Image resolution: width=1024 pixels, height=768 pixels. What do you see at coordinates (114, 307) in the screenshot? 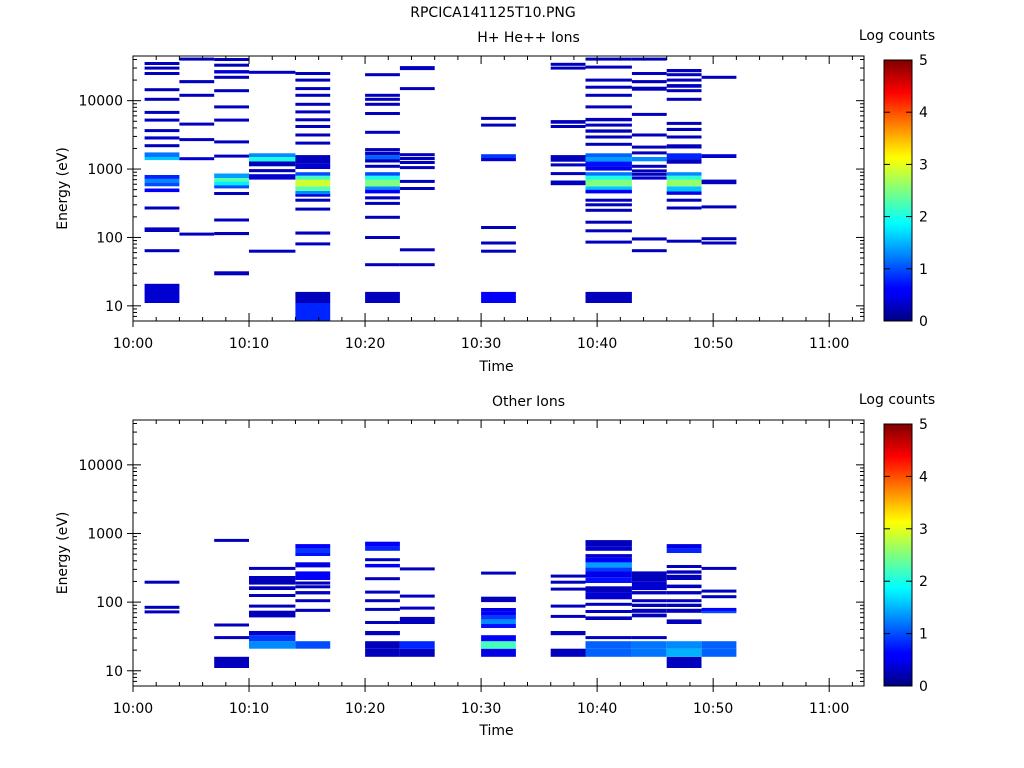
I see `y-tick-label: 10` at bounding box center [114, 307].